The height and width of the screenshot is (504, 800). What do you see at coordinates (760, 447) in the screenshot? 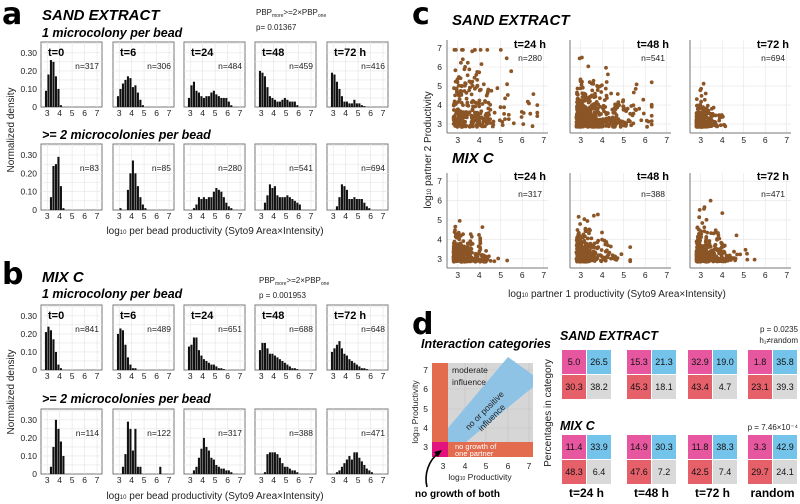
I see `category-value: 3.3` at bounding box center [760, 447].